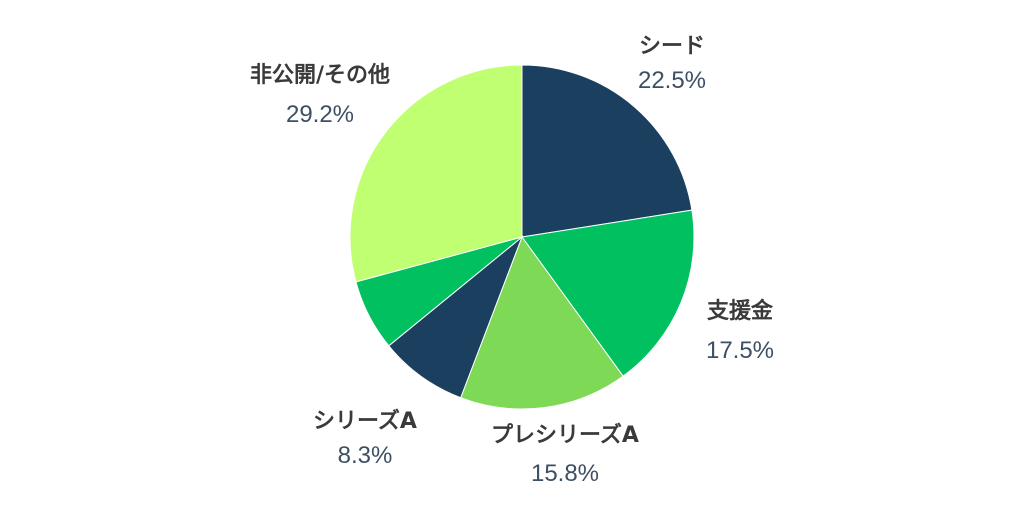  I want to click on slice-label-2: 支援金, so click(740, 311).